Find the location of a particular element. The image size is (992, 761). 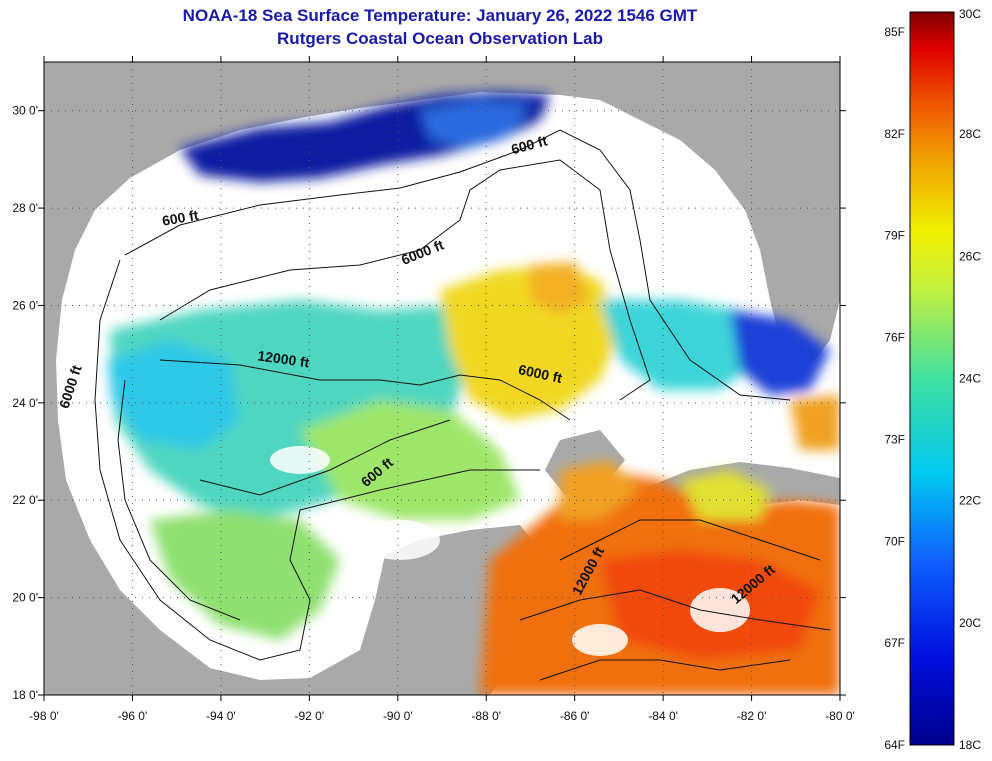

colorbar is located at coordinates (932, 378).